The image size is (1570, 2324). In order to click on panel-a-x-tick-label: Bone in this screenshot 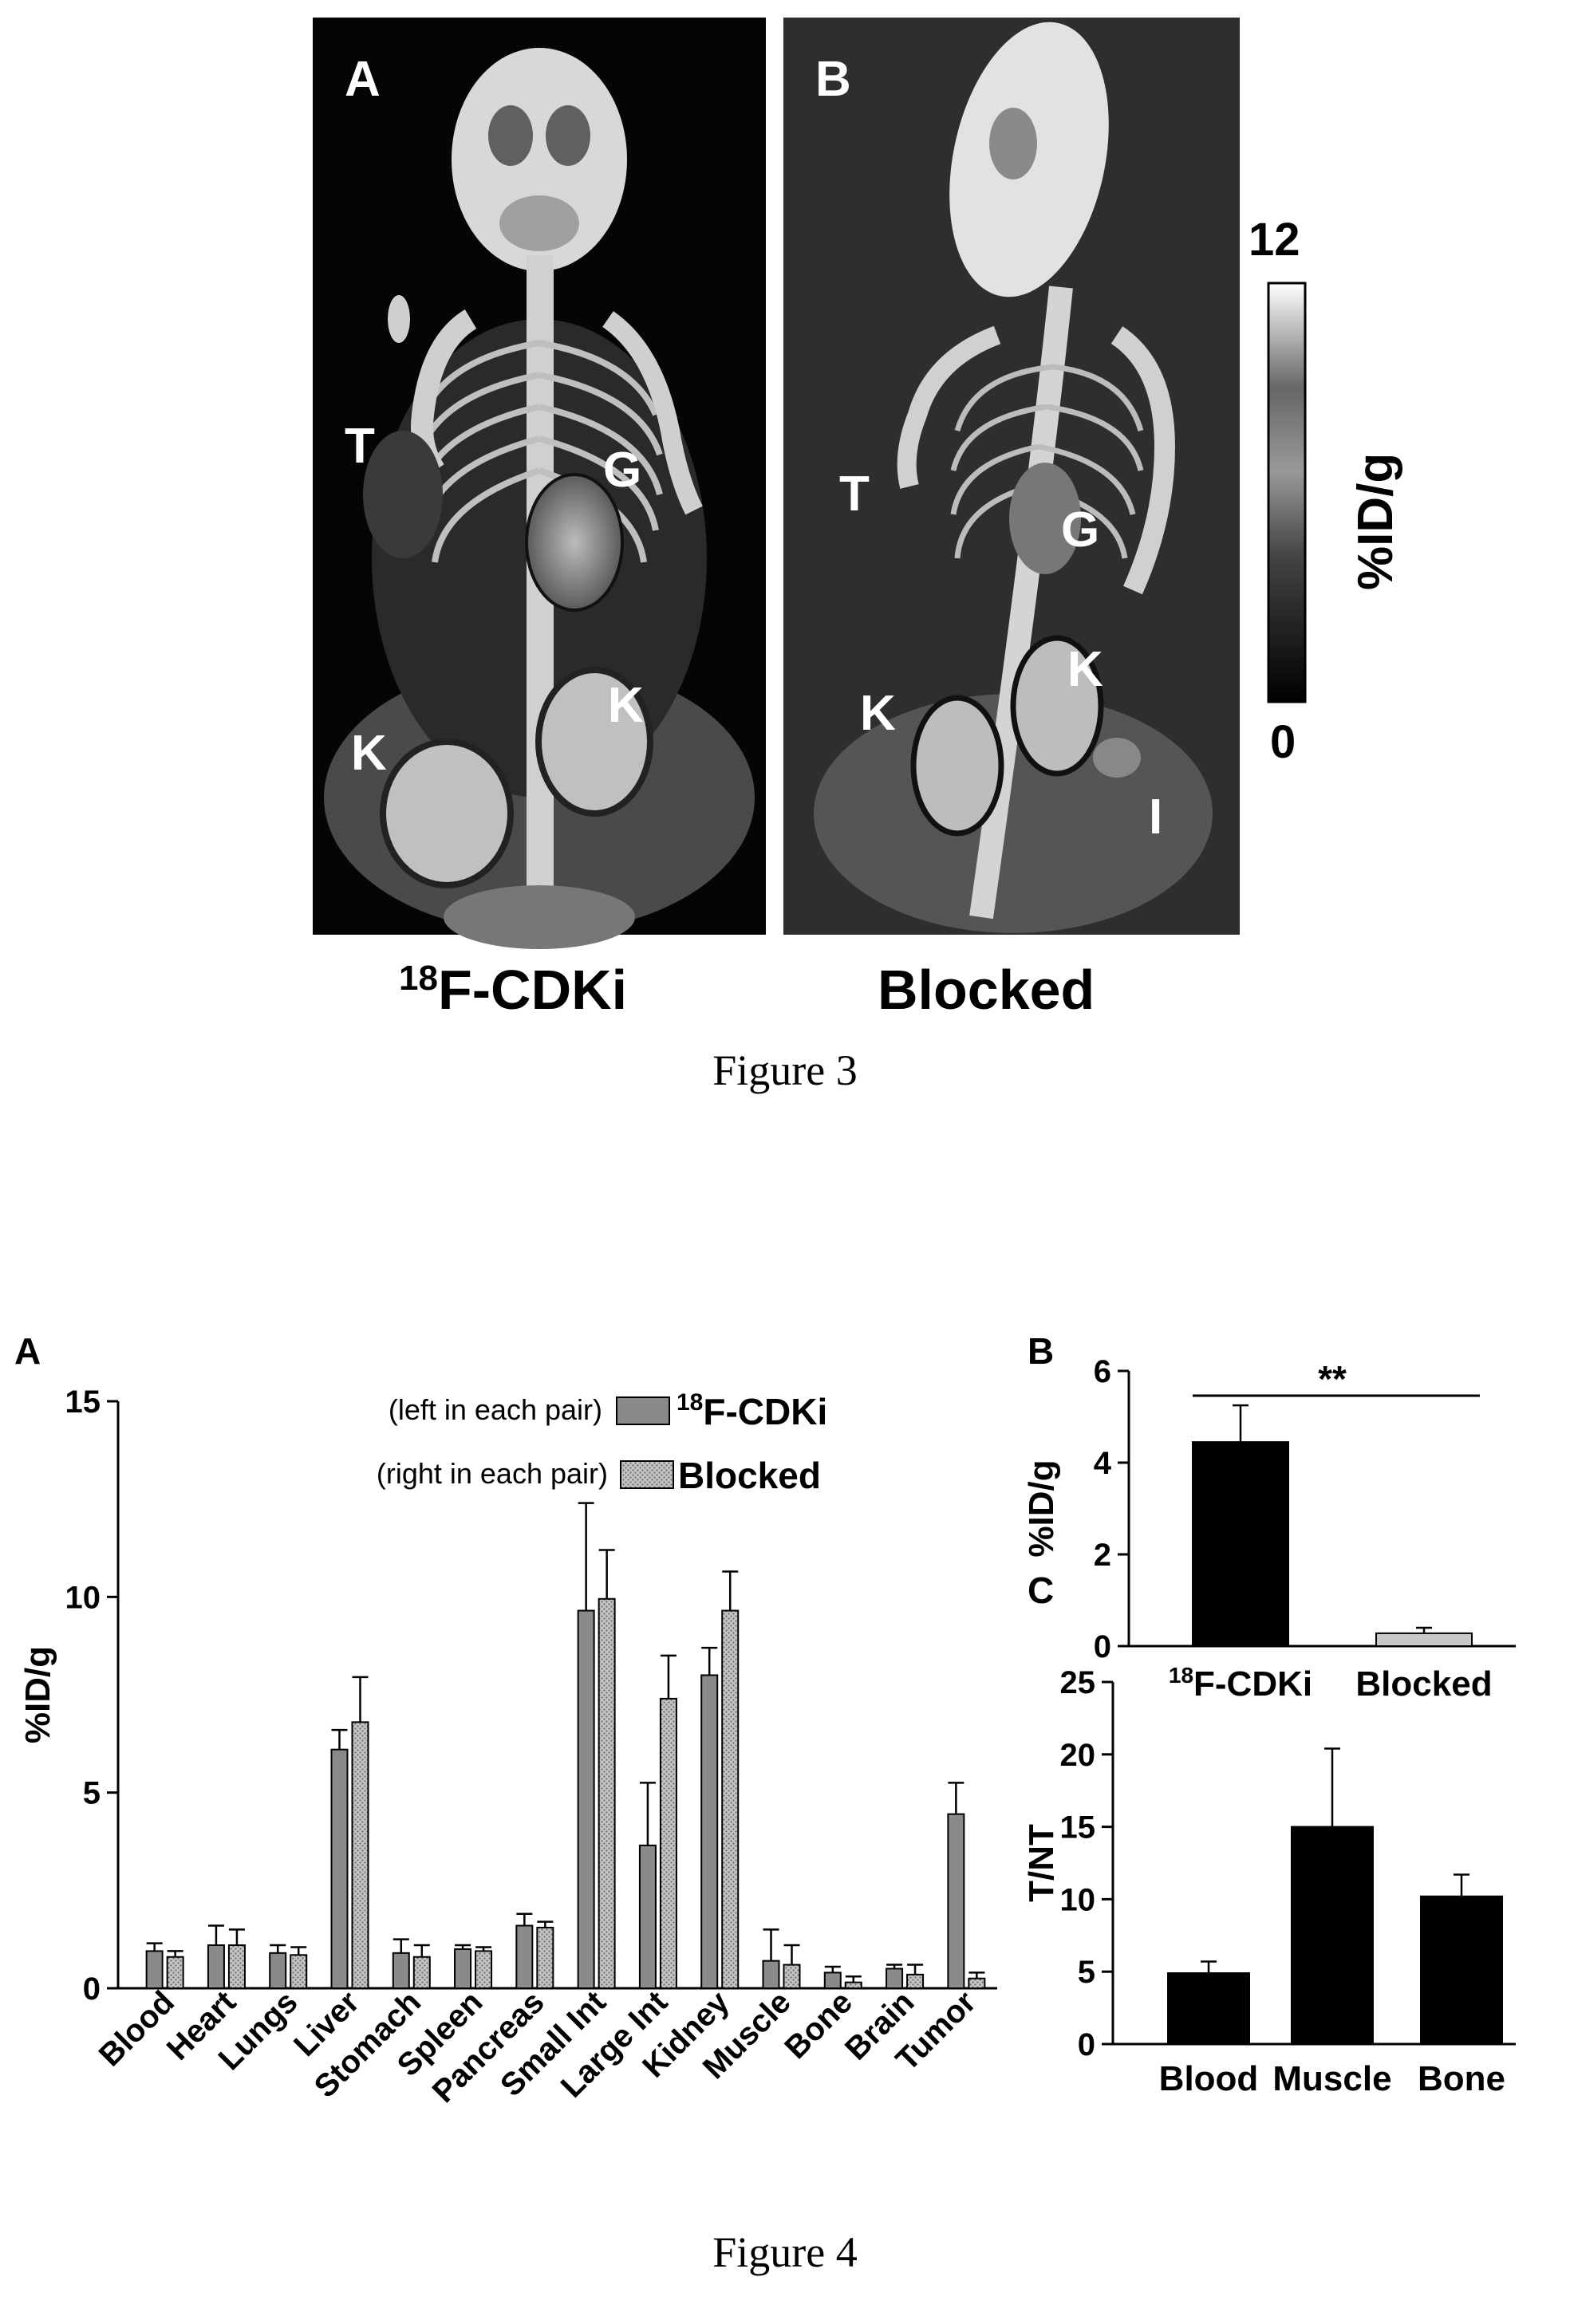, I will do `click(818, 2025)`.